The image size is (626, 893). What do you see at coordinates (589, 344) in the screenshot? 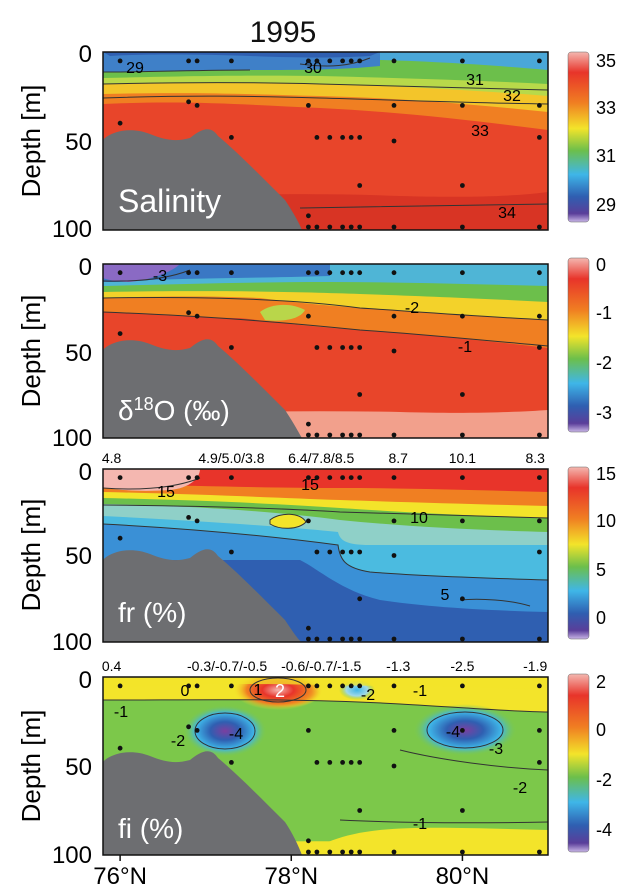
I see `colorbar-d18o: 0 -1 -2 -3` at bounding box center [589, 344].